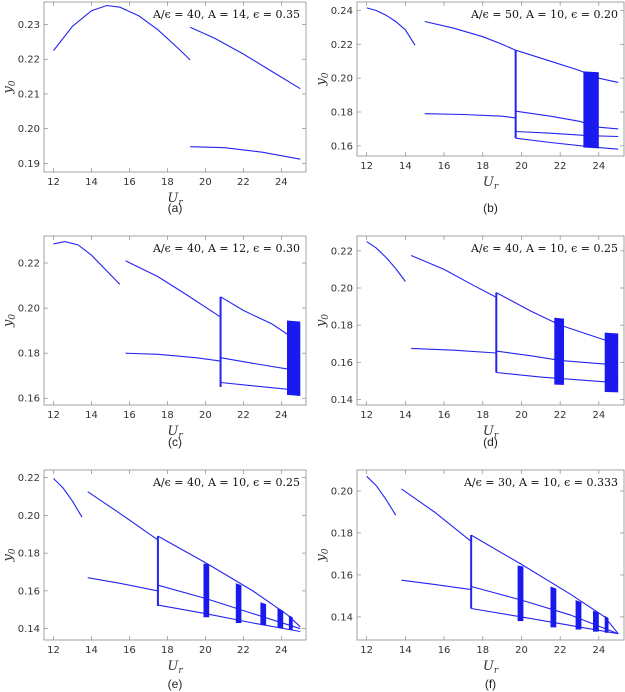 This screenshot has height=692, width=625. I want to click on y-tick-label: 0.24, so click(342, 11).